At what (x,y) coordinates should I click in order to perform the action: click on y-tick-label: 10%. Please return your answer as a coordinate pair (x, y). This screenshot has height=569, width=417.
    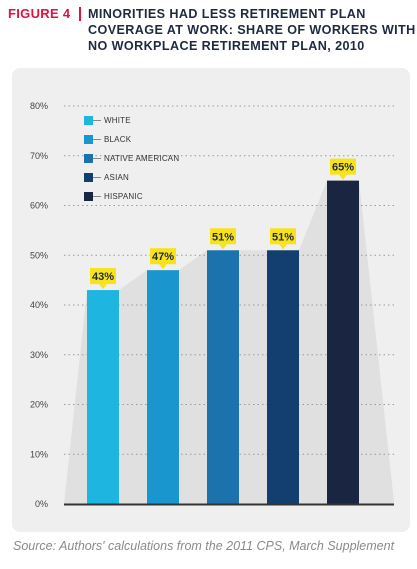
    Looking at the image, I should click on (39, 454).